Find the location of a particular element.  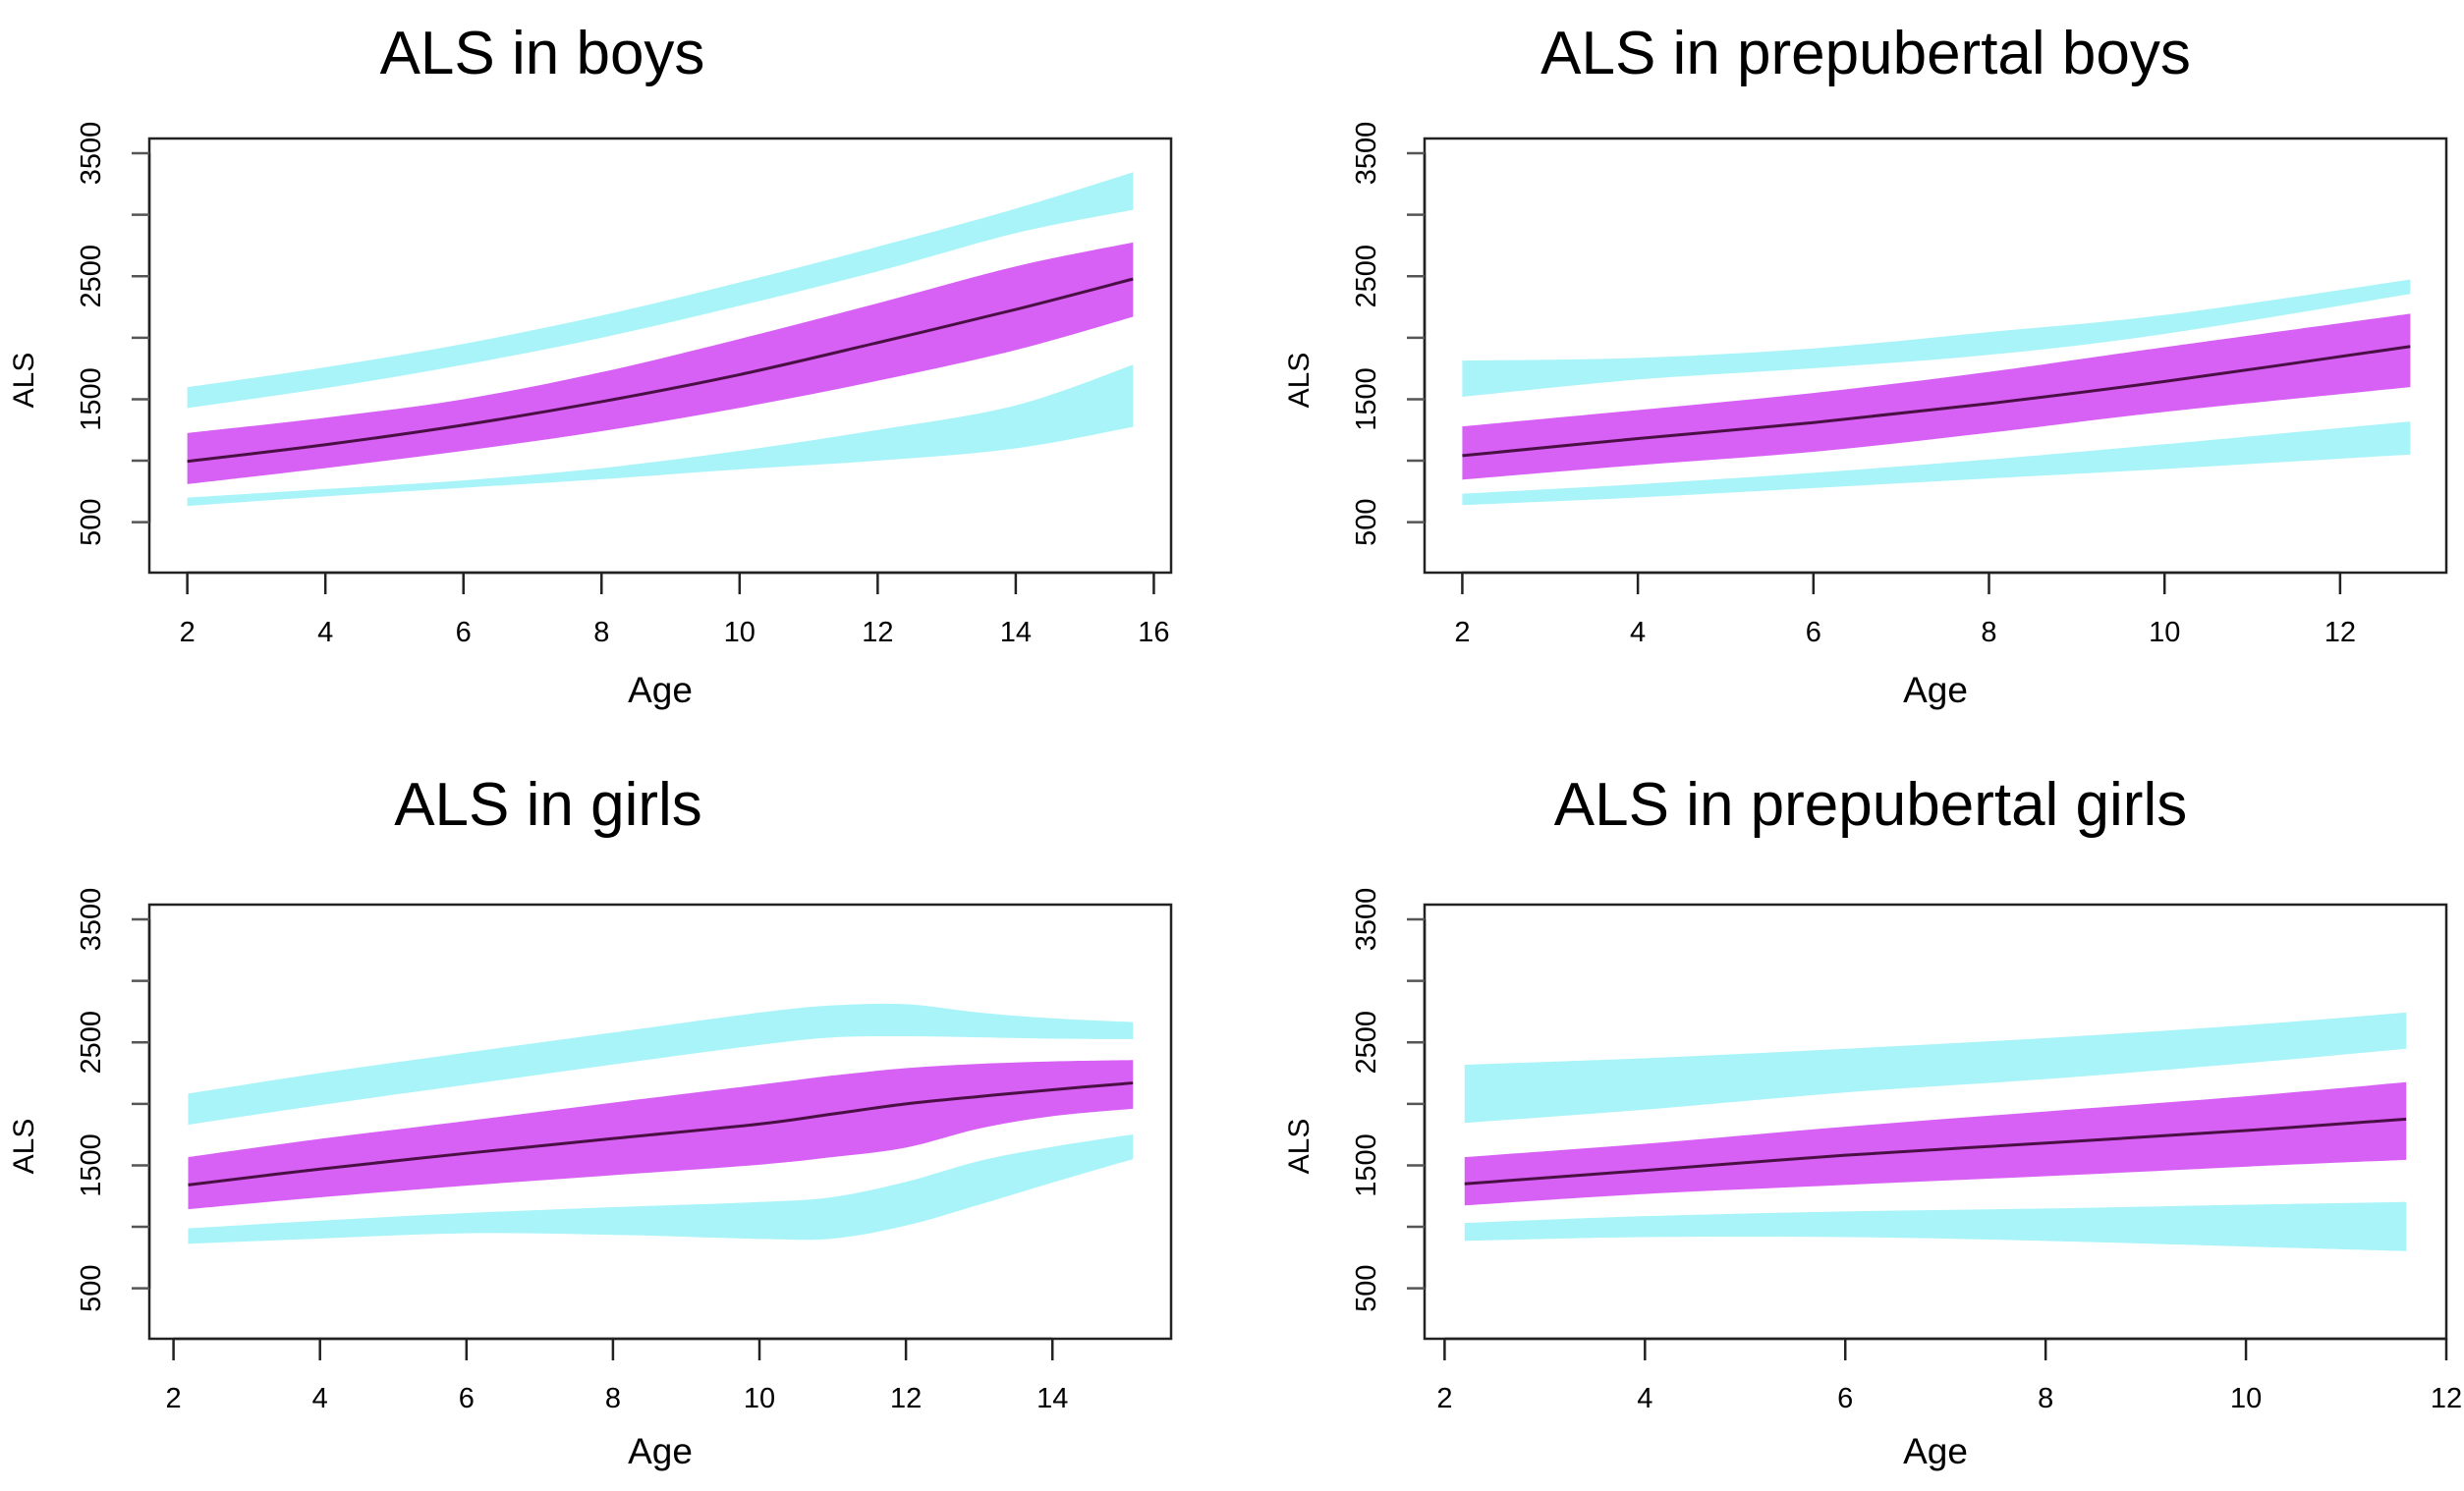

plot-frame is located at coordinates (660, 356).